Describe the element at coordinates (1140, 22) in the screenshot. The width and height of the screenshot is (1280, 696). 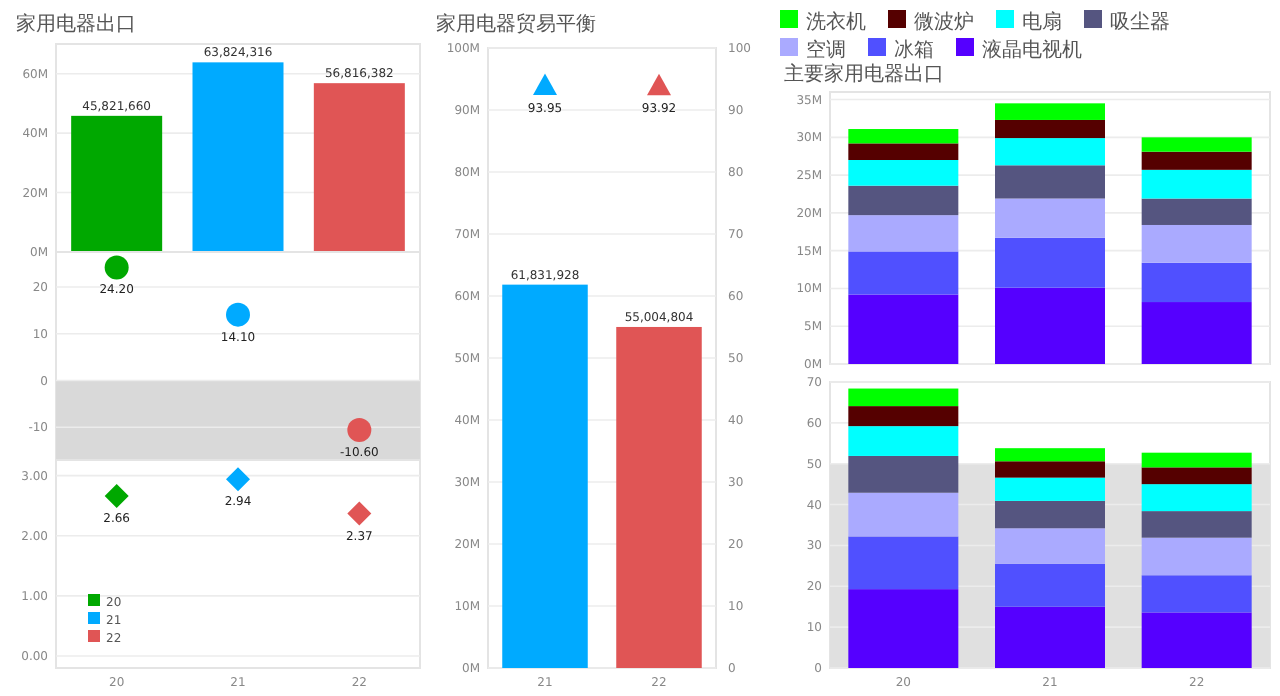
I see `legend-label: 吸尘器` at that location.